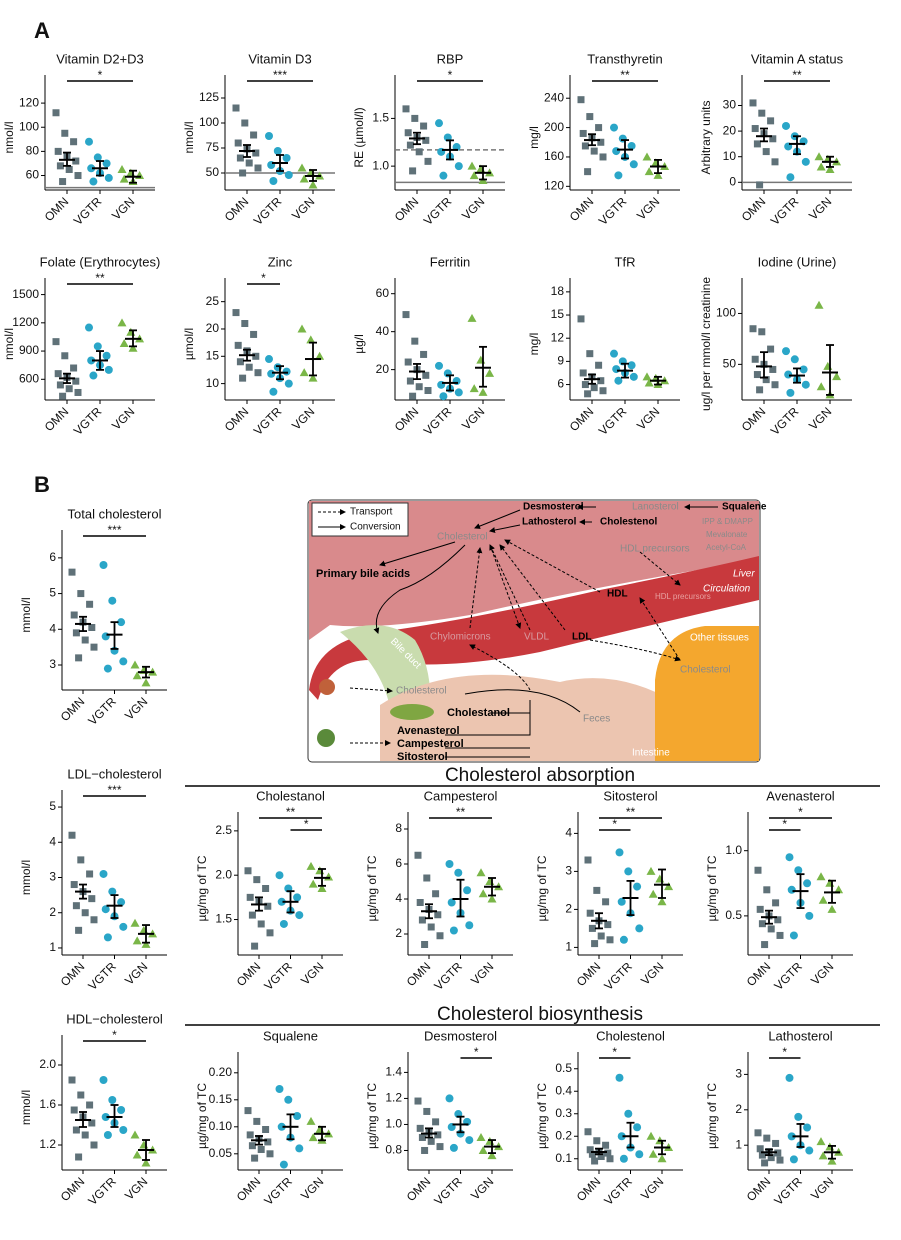 This screenshot has height=1240, width=901. What do you see at coordinates (327, 687) in the screenshot?
I see `meat-icon` at bounding box center [327, 687].